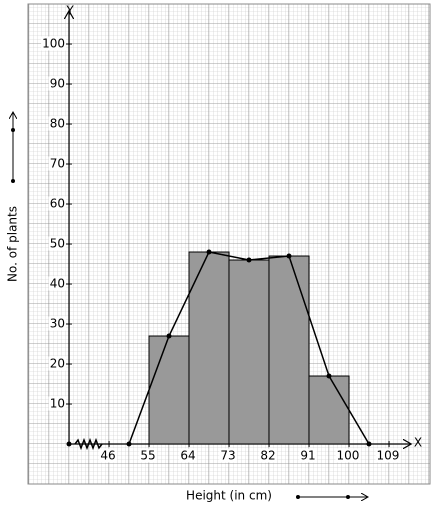  I want to click on x-axis-name: X, so click(418, 443).